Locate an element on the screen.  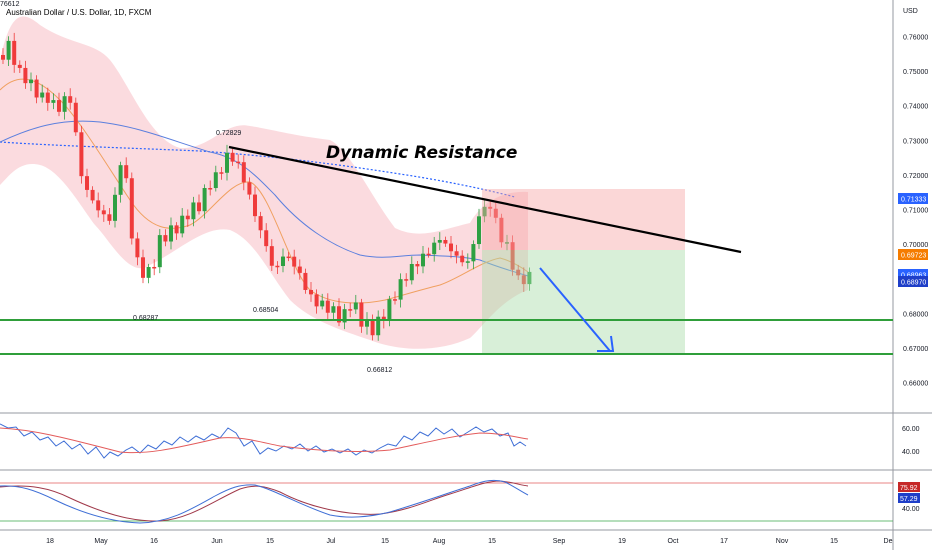
currency-label: USD is located at coordinates (910, 11).